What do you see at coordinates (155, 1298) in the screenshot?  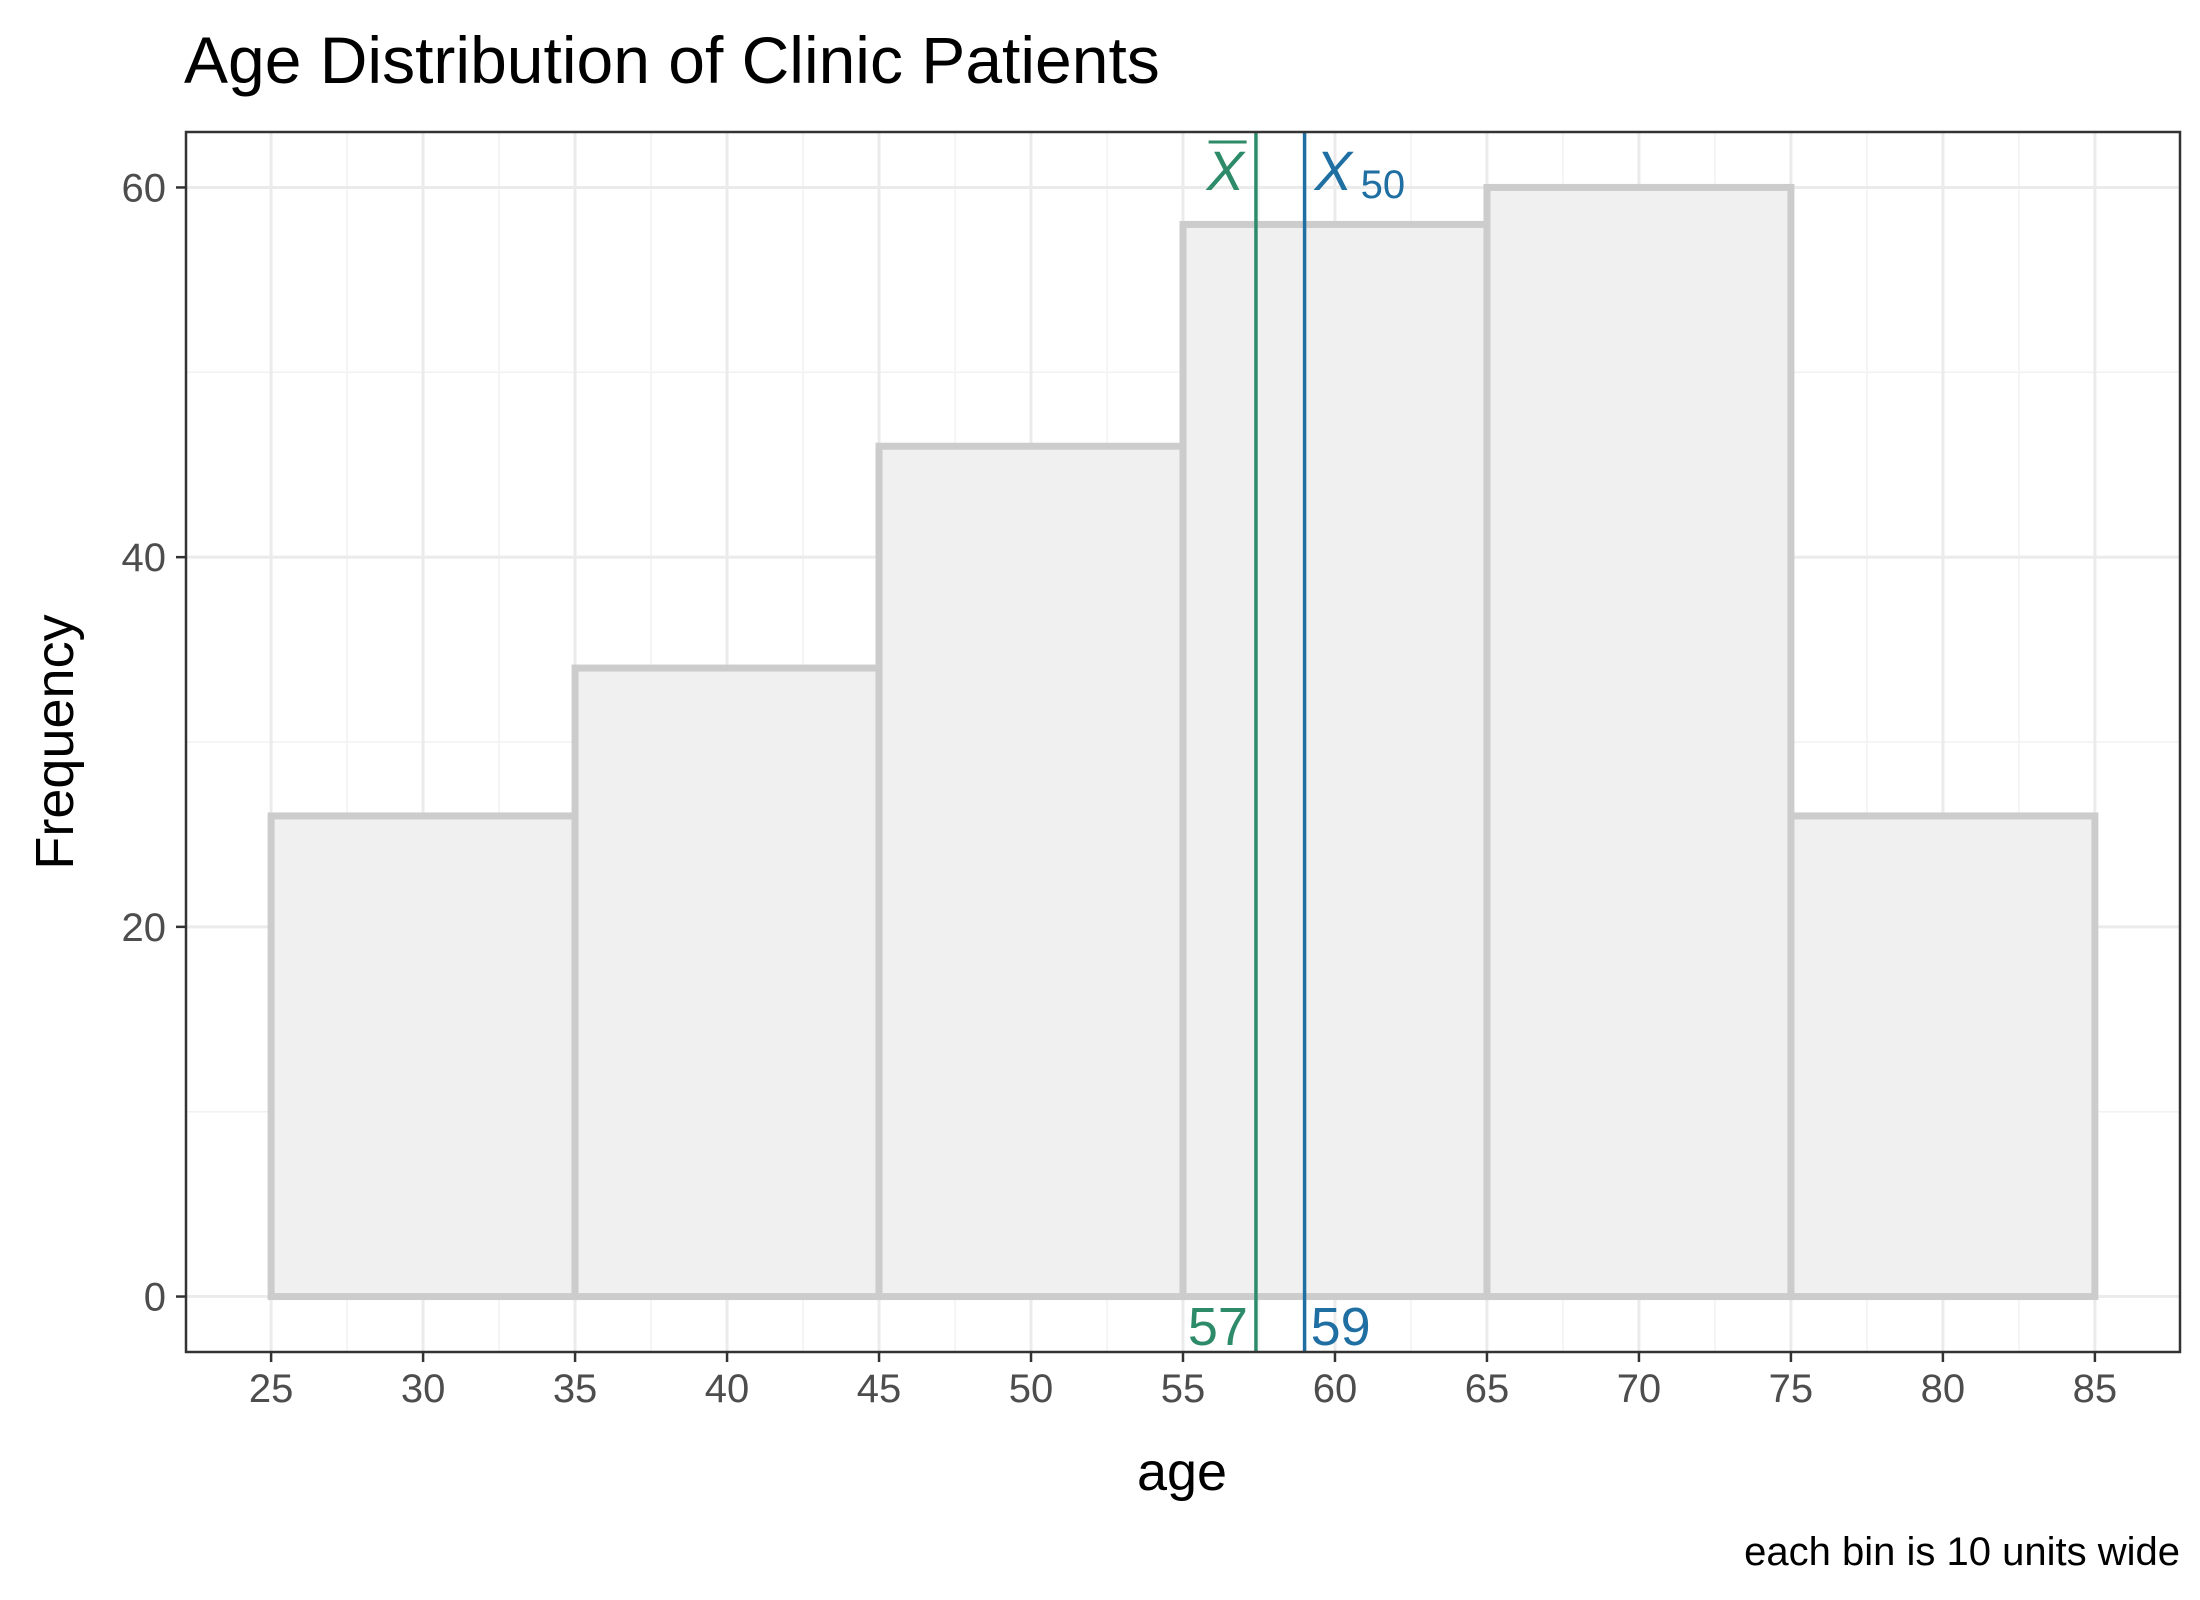 I see `y-tick-label: 0` at bounding box center [155, 1298].